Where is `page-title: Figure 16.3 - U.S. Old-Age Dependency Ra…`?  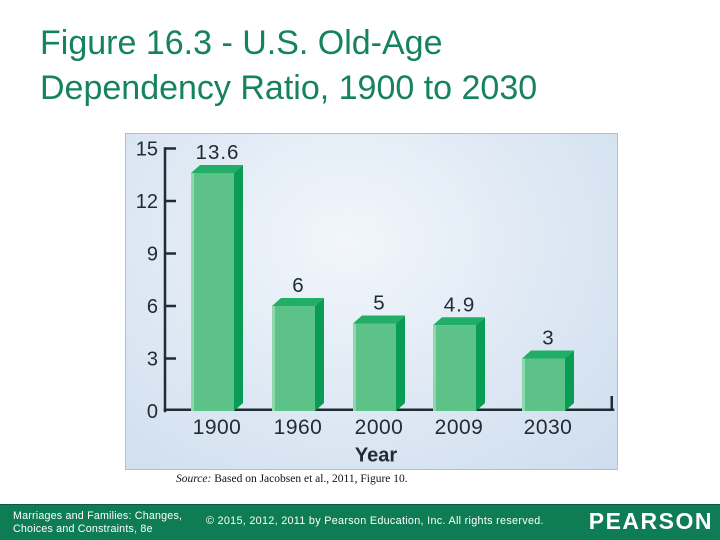 page-title: Figure 16.3 - U.S. Old-Age Dependency Ra… is located at coordinates (360, 66).